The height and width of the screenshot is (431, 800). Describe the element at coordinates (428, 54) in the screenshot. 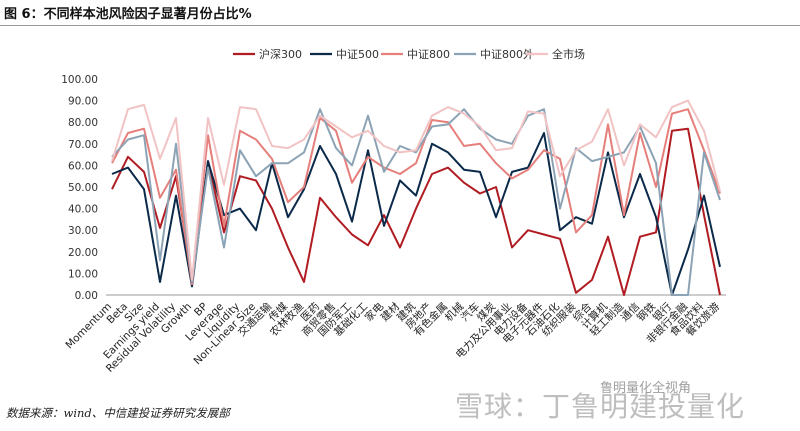

I see `legend-label-zz800: 中证800` at that location.